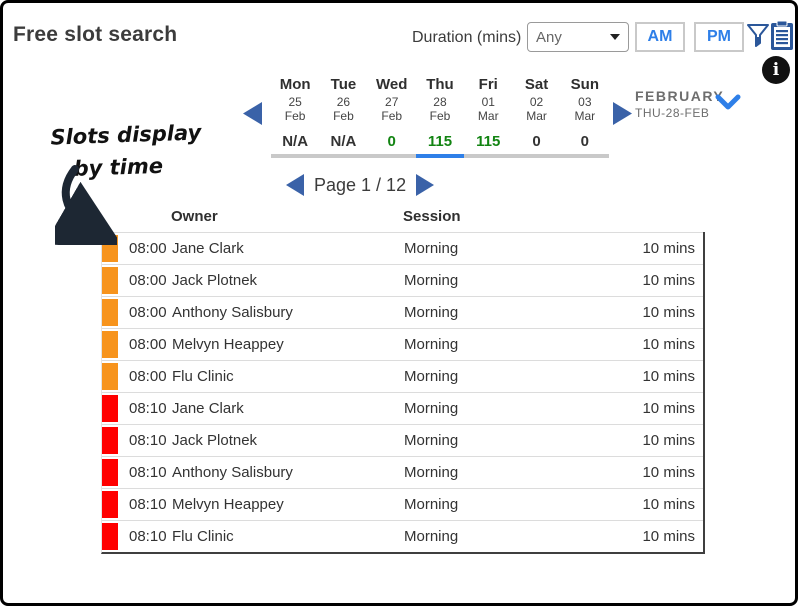  I want to click on month-chevron-down-icon, so click(728, 103).